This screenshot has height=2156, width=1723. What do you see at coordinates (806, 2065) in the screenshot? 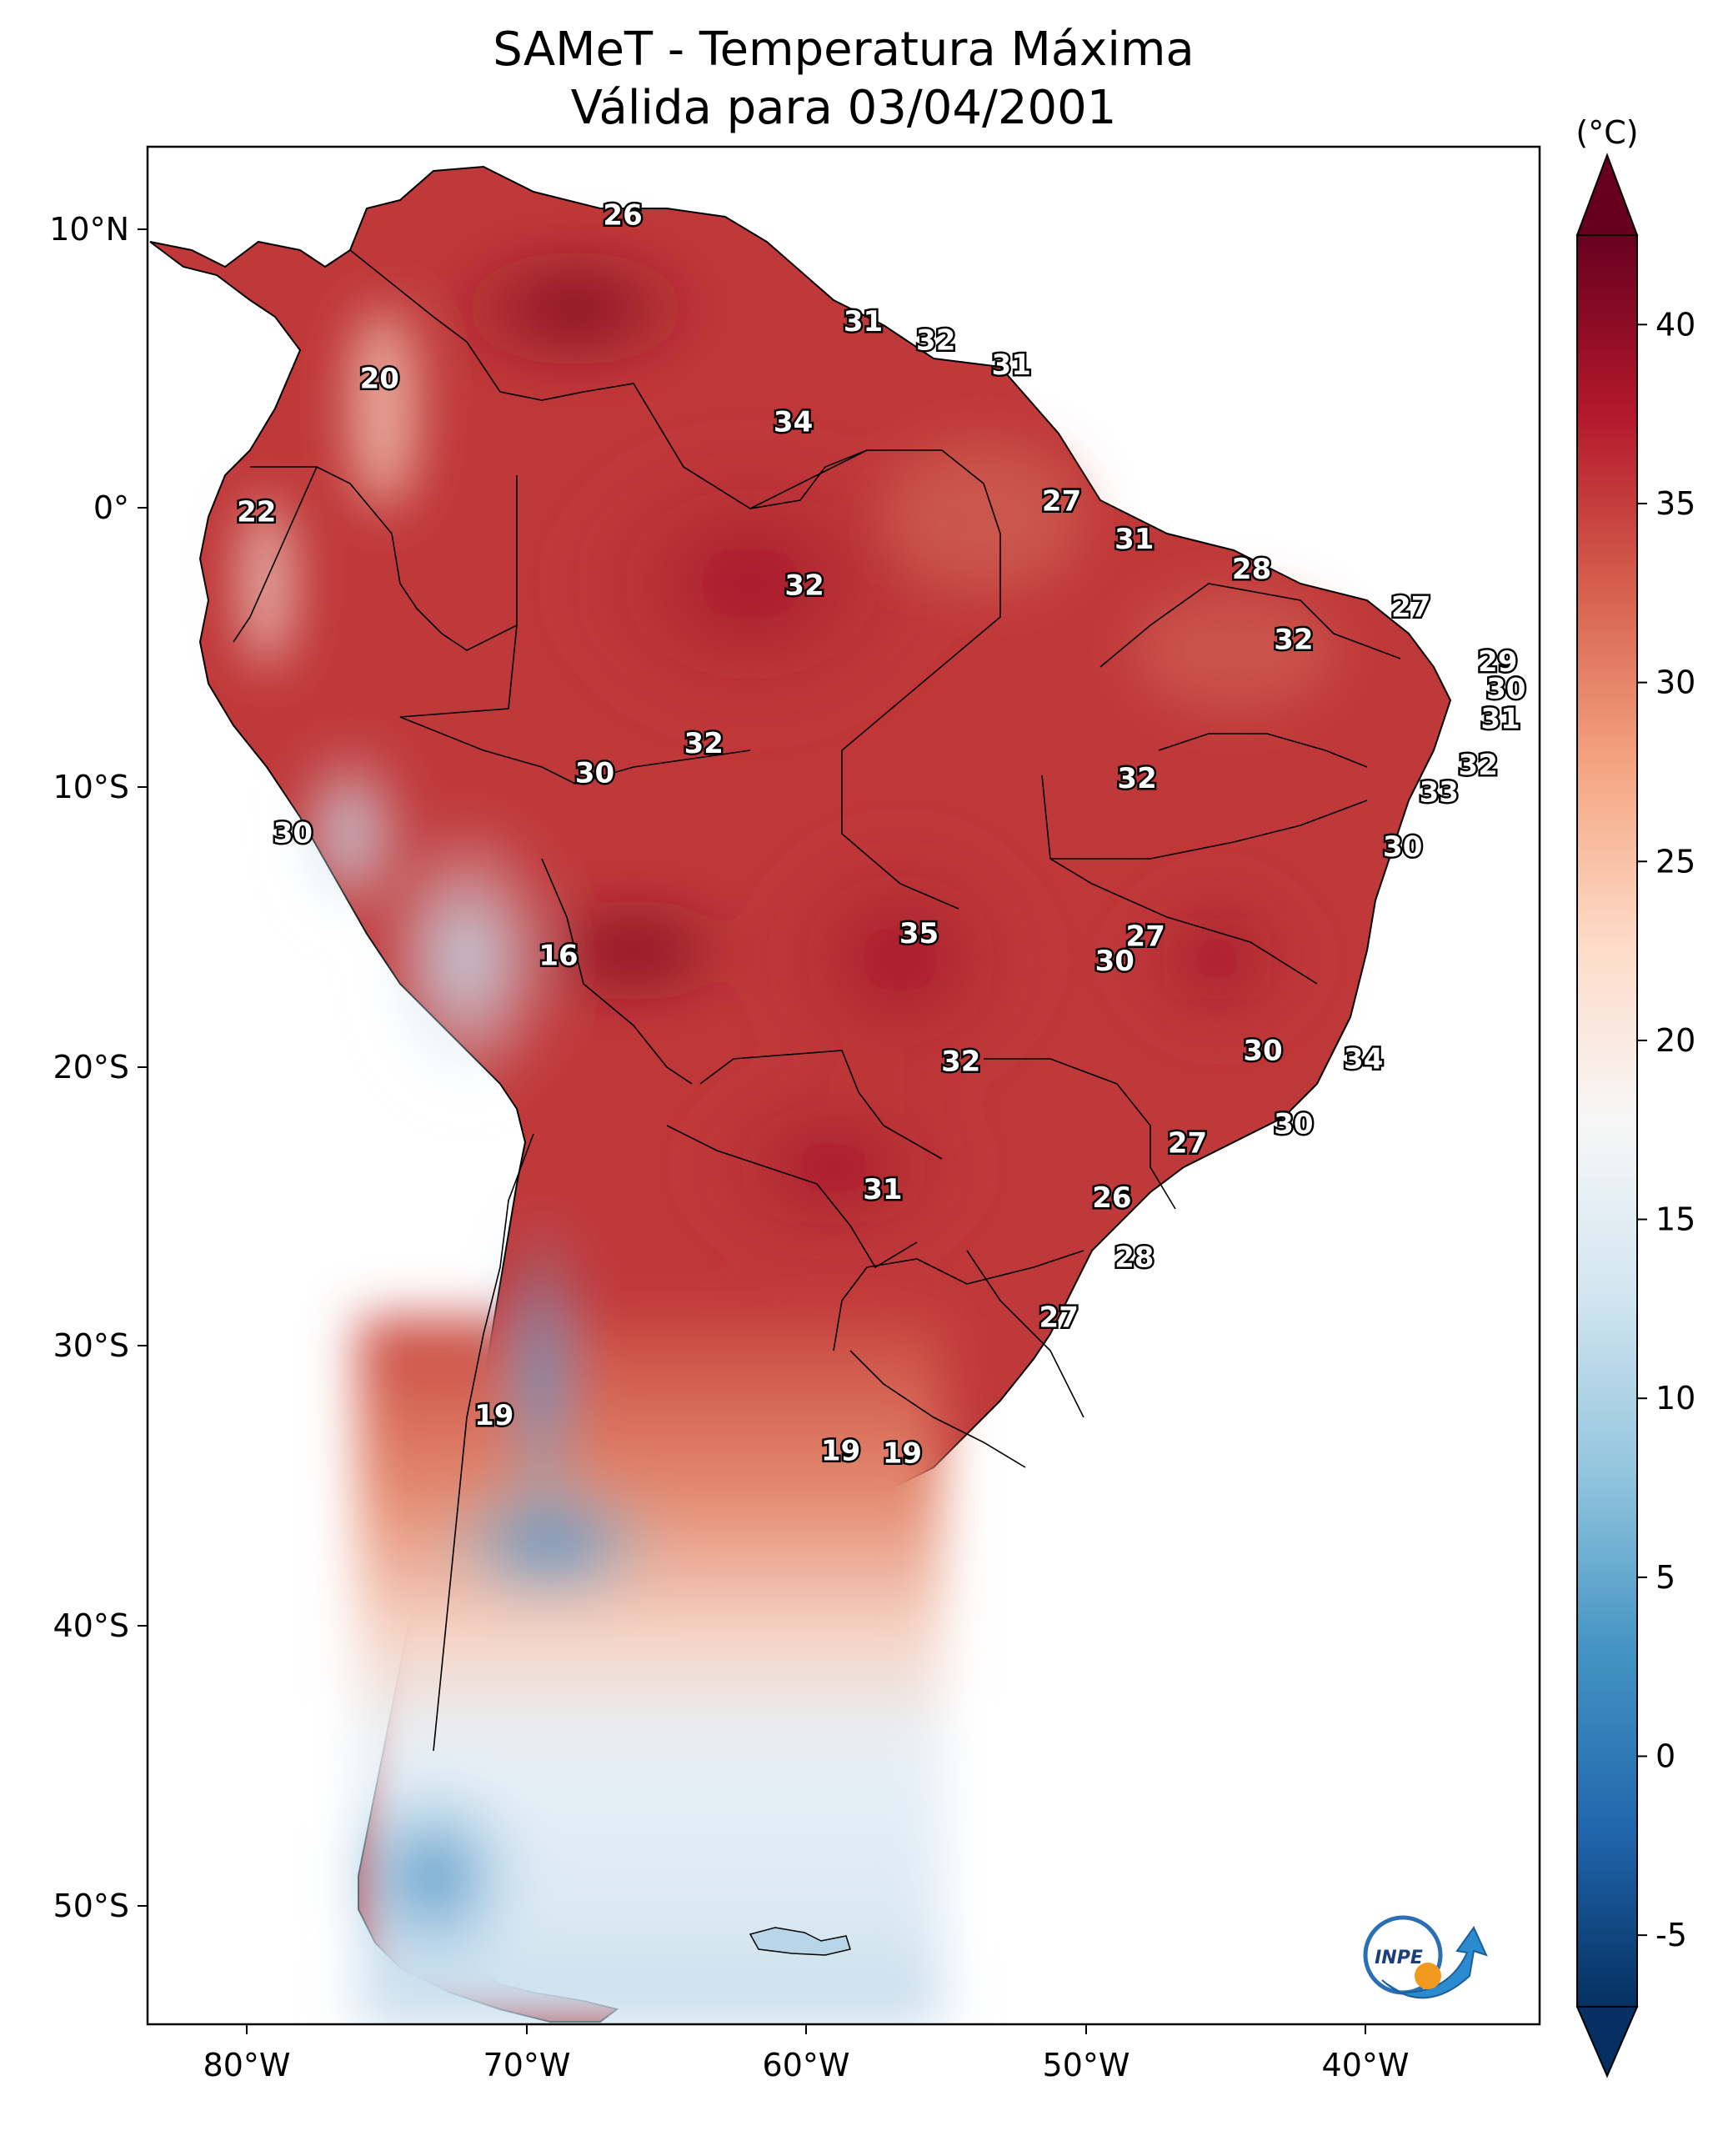
I see `lon-tick-60w: 60°W` at bounding box center [806, 2065].